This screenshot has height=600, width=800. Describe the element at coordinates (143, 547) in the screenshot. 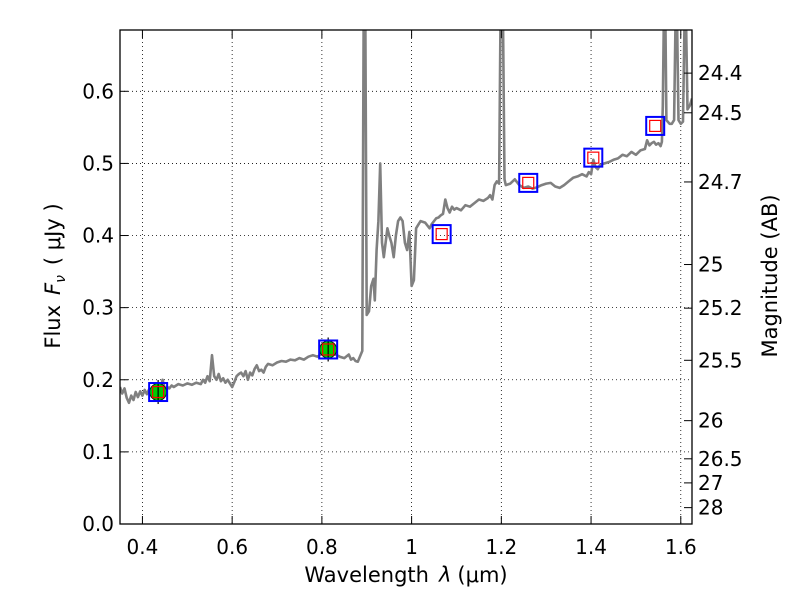

I see `x-tick-label: 0.4` at that location.